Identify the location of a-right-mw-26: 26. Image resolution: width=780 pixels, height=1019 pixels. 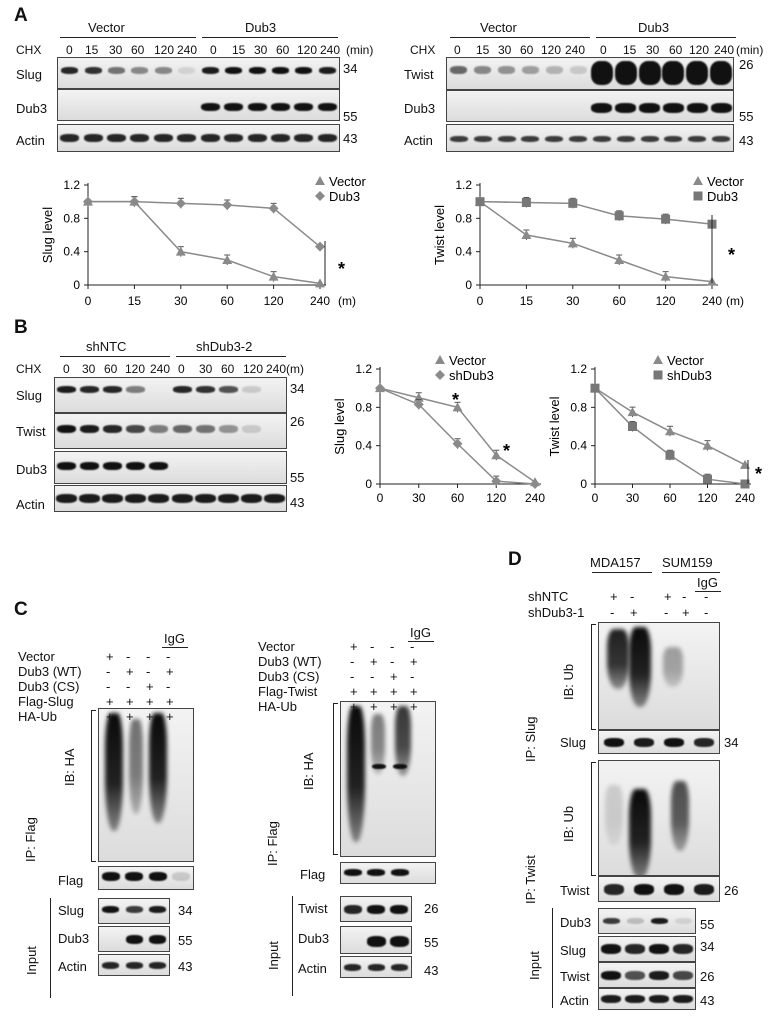
(746, 64).